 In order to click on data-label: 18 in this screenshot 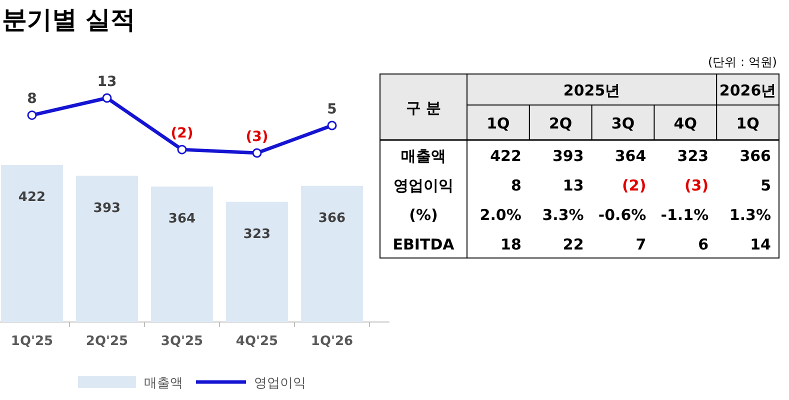, I will do `click(511, 244)`.